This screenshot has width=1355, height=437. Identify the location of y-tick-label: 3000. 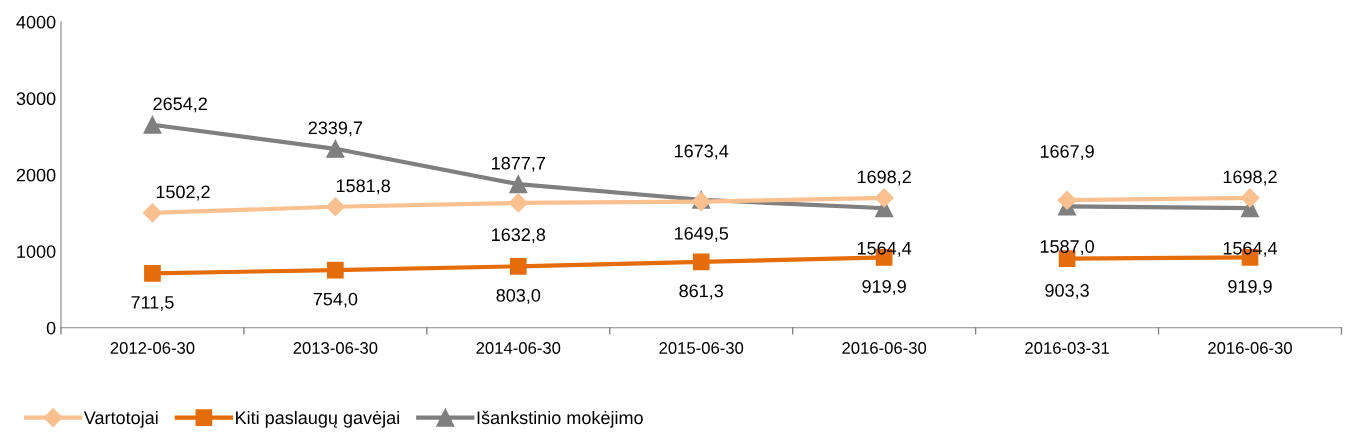
(36, 99).